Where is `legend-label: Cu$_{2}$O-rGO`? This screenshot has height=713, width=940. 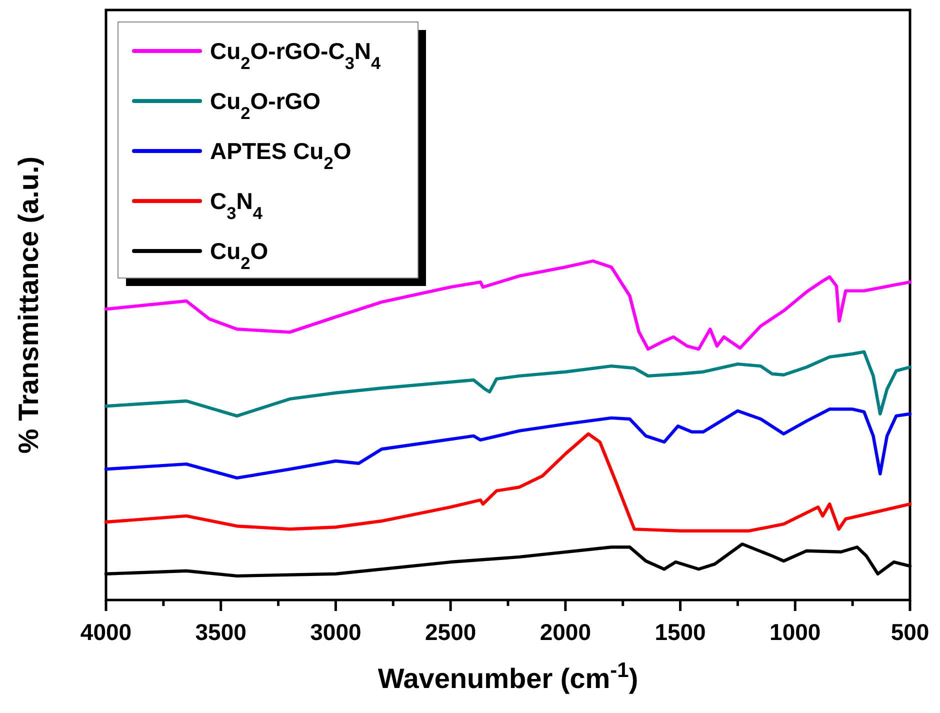 legend-label: Cu$_{2}$O-rGO is located at coordinates (265, 105).